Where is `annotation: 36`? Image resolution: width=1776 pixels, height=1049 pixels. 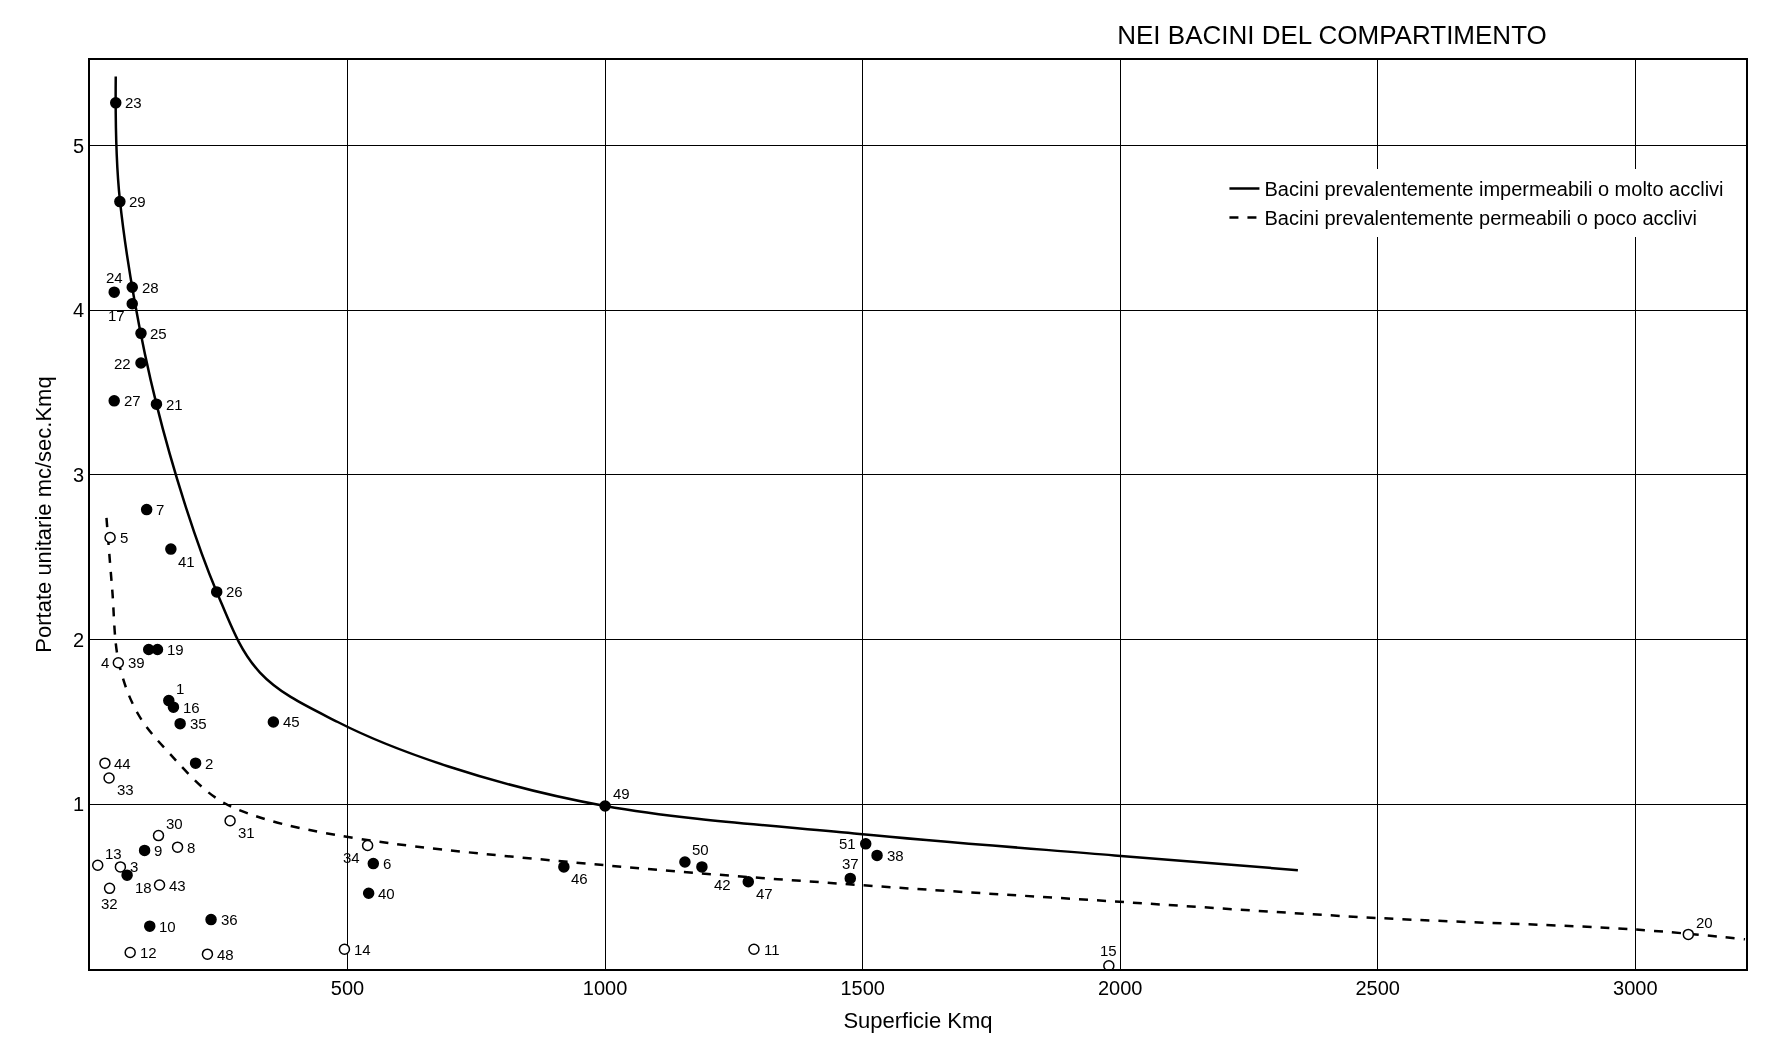
annotation: 36 is located at coordinates (229, 919).